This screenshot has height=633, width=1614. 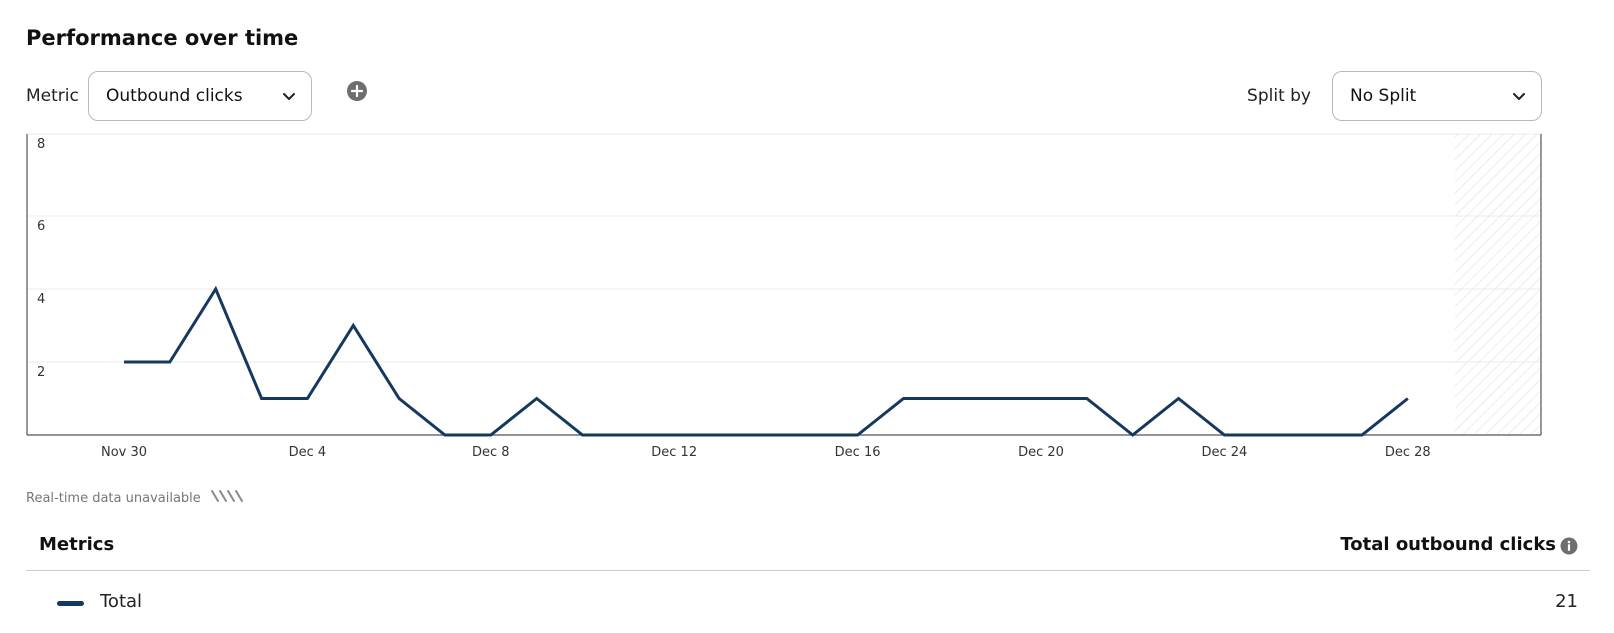 What do you see at coordinates (1279, 96) in the screenshot?
I see `split-by-label: Split by` at bounding box center [1279, 96].